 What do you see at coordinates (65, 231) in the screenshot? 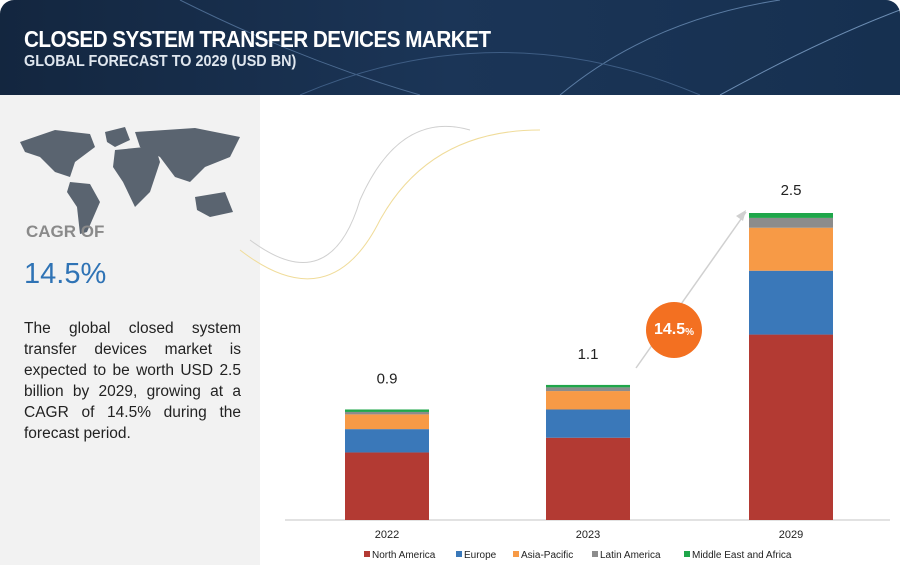
I see `cagr-label: CAGR OF` at bounding box center [65, 231].